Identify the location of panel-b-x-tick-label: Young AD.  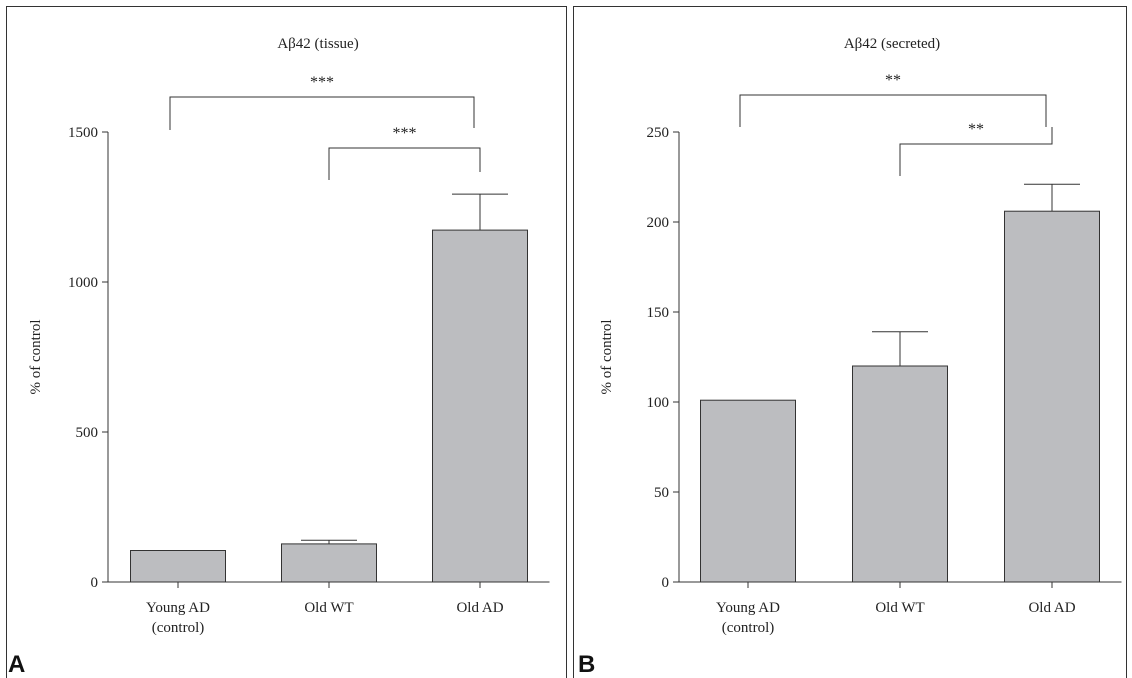
(748, 608).